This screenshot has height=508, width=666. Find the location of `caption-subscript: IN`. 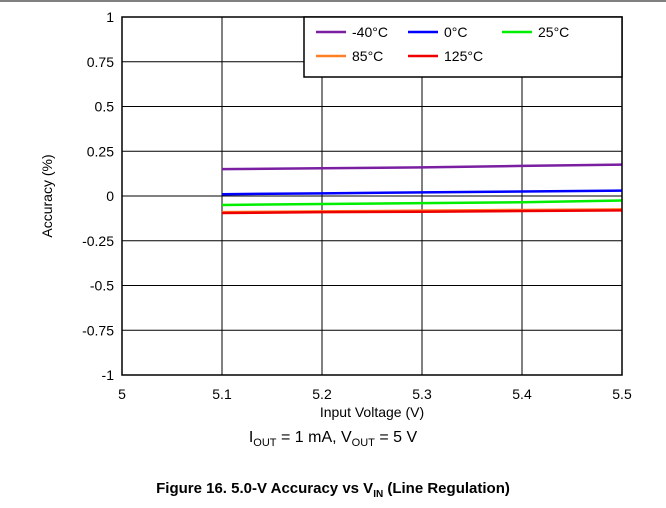

caption-subscript: IN is located at coordinates (378, 494).